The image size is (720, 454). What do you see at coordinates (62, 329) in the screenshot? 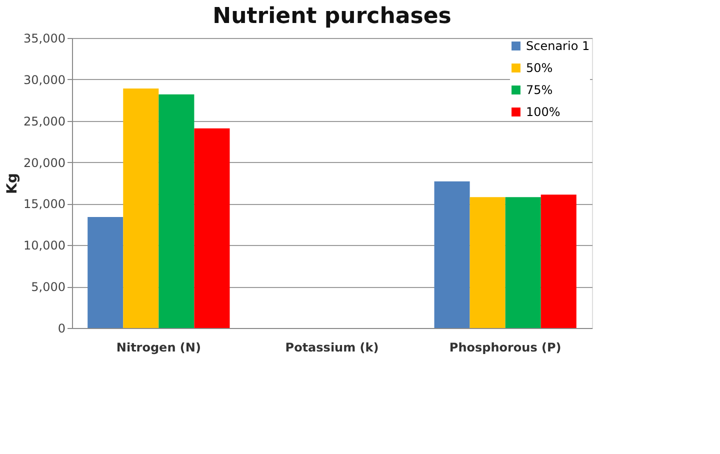
I see `y-tick-label: 0` at bounding box center [62, 329].